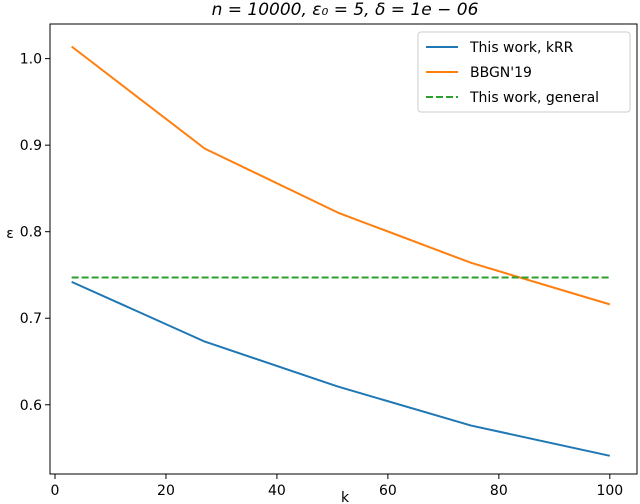  What do you see at coordinates (31, 60) in the screenshot?
I see `y-tick-label: 1.0` at bounding box center [31, 60].